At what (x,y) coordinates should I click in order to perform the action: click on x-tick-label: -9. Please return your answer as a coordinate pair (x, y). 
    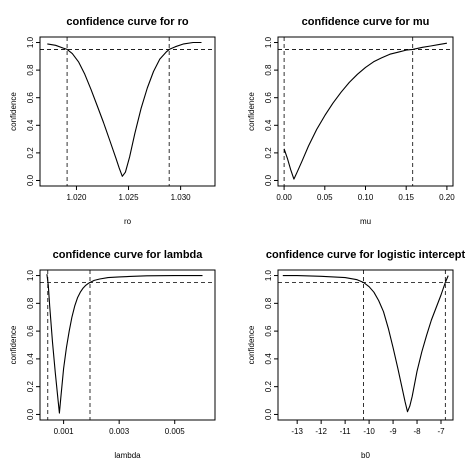
    Looking at the image, I should click on (394, 431).